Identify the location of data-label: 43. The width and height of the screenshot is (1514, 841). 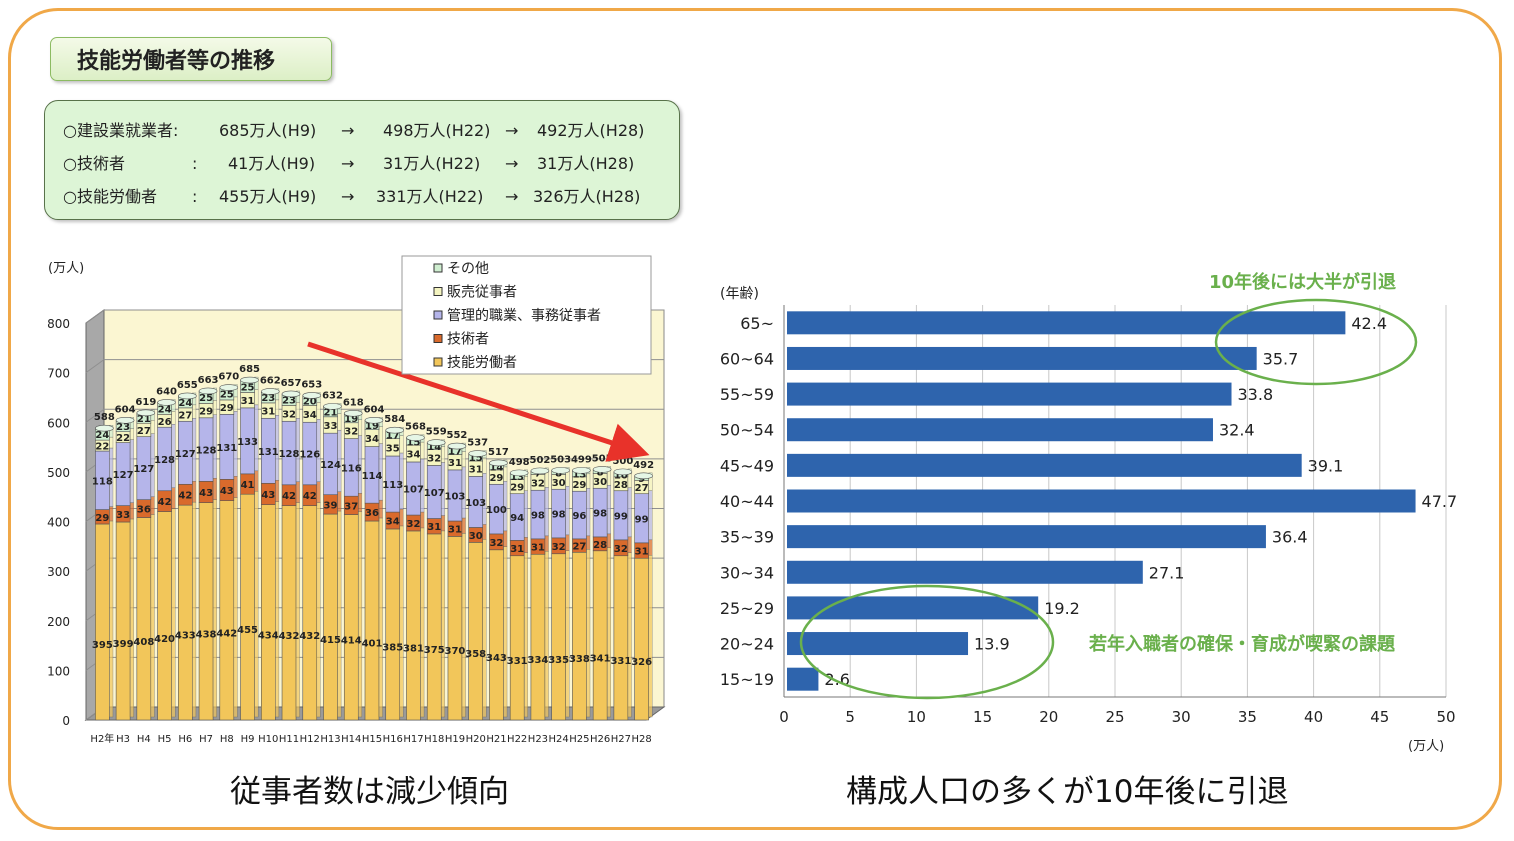
(268, 495).